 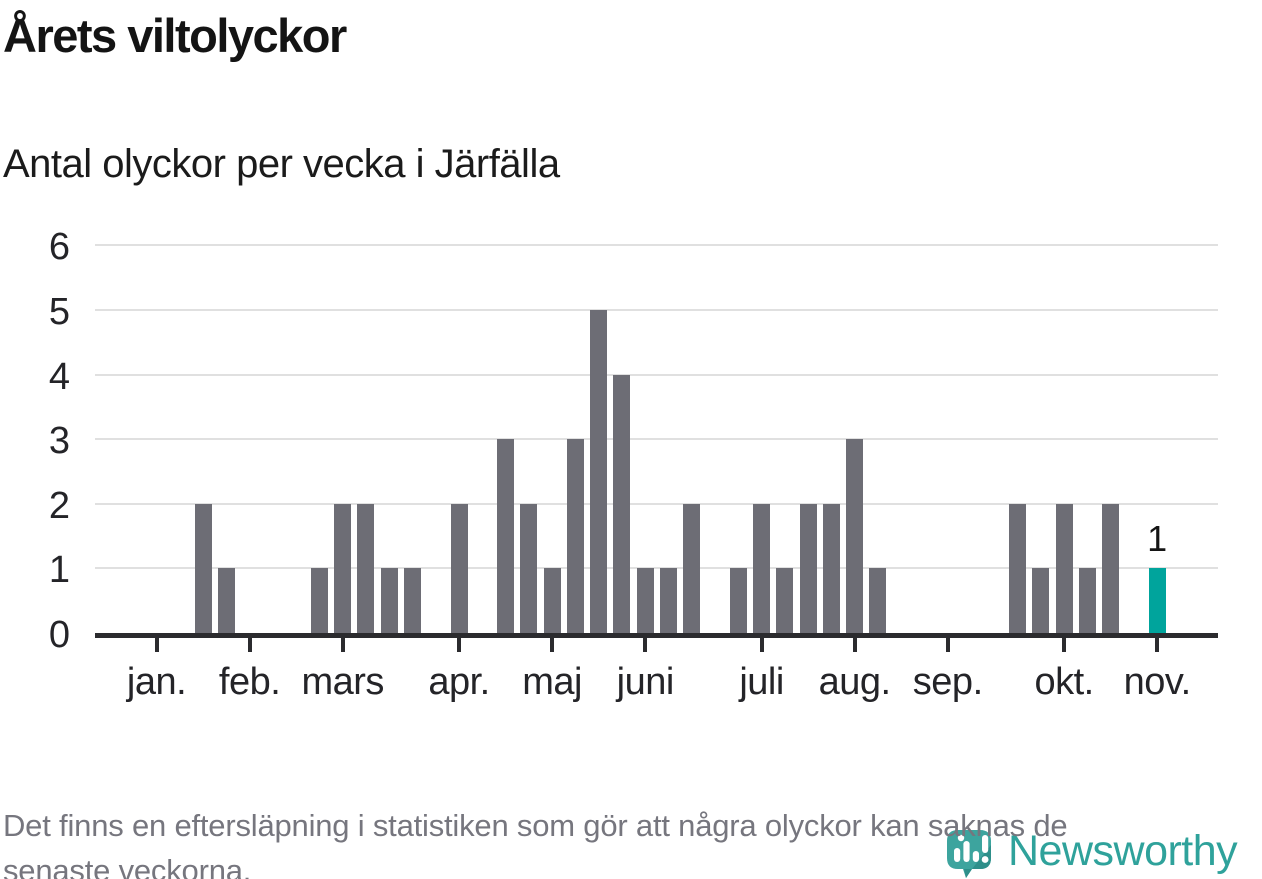 What do you see at coordinates (459, 682) in the screenshot?
I see `x-axis-label-apr.: apr.` at bounding box center [459, 682].